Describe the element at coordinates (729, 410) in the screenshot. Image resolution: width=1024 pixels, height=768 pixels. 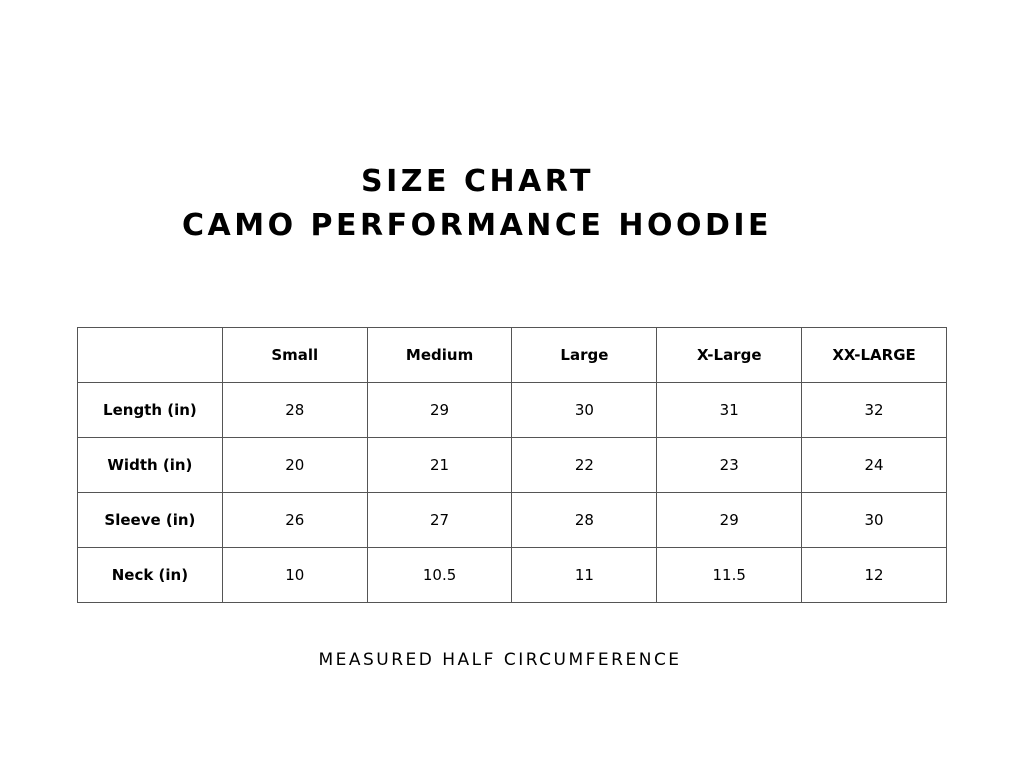
I see `table-cell: 31` at that location.